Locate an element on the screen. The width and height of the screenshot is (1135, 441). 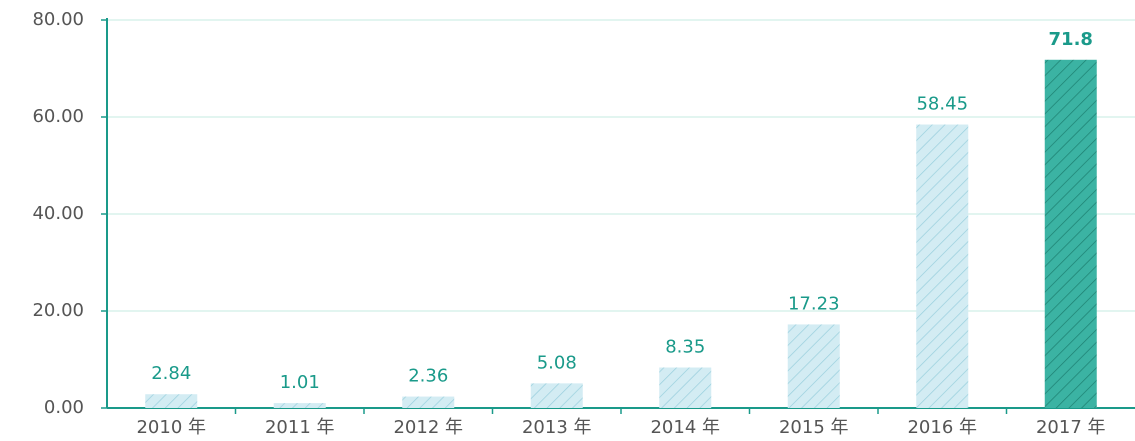
x-tick-label: 2013 年 is located at coordinates (557, 427).